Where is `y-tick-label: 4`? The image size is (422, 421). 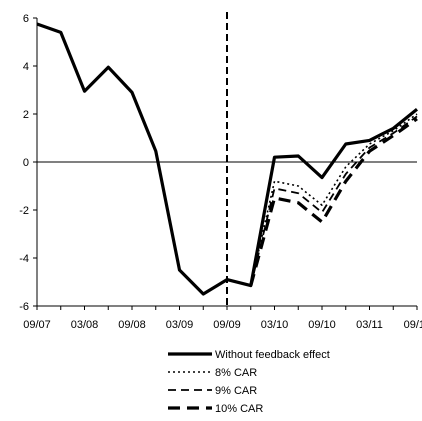 y-tick-label: 4 is located at coordinates (26, 67).